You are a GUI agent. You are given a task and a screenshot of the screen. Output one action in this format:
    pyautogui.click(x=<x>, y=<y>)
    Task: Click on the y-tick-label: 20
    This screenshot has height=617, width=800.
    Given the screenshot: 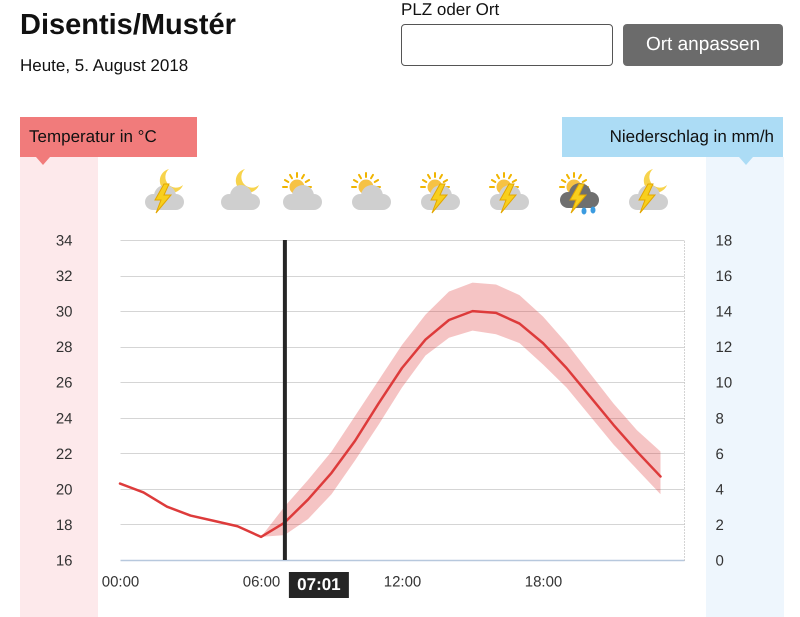 What is the action you would take?
    pyautogui.click(x=64, y=489)
    